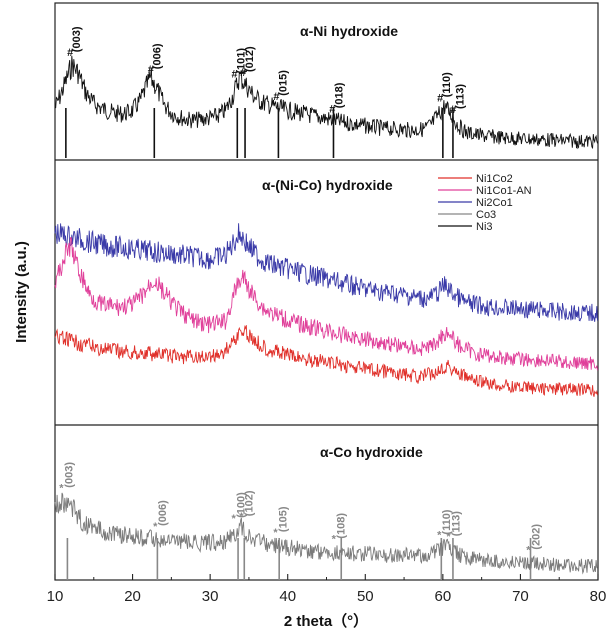  Describe the element at coordinates (327, 589) in the screenshot. I see `x-axis: 10 20 30 40 50 60 70 80` at that location.